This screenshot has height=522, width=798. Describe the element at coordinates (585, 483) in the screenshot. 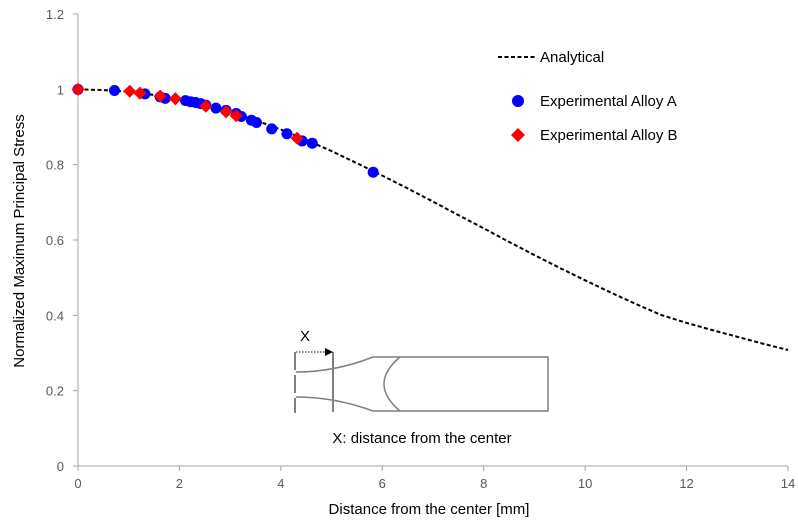

I see `x-tick-label: 10` at that location.